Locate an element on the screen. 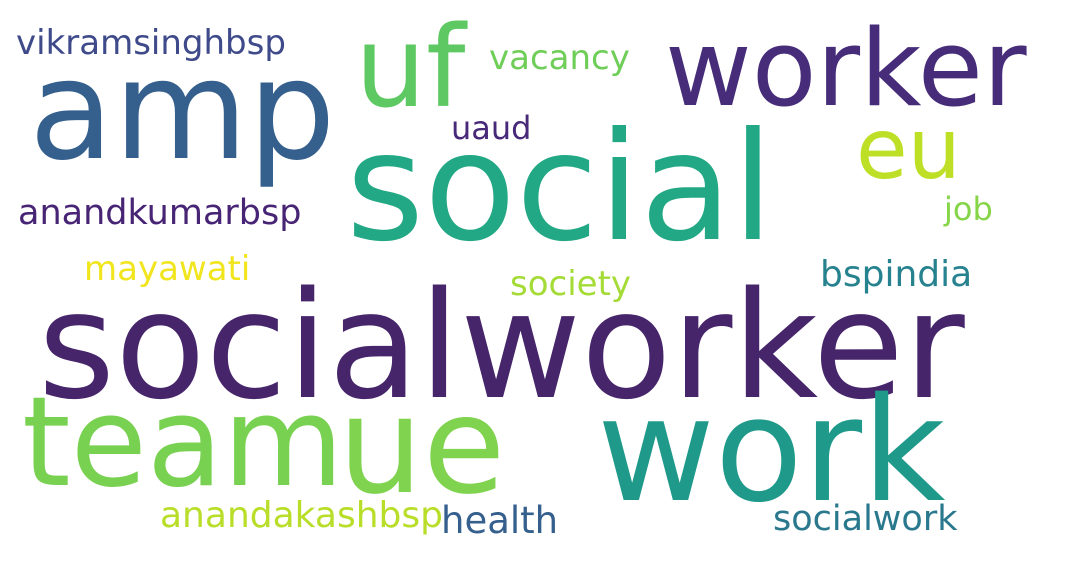  word-bspindia: bspindia is located at coordinates (896, 274).